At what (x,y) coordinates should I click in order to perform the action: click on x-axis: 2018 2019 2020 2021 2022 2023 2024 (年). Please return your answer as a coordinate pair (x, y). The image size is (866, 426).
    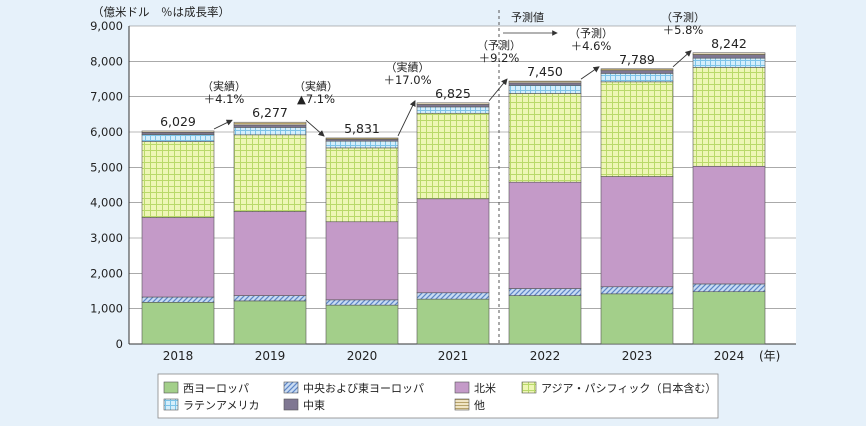
    Looking at the image, I should click on (472, 356).